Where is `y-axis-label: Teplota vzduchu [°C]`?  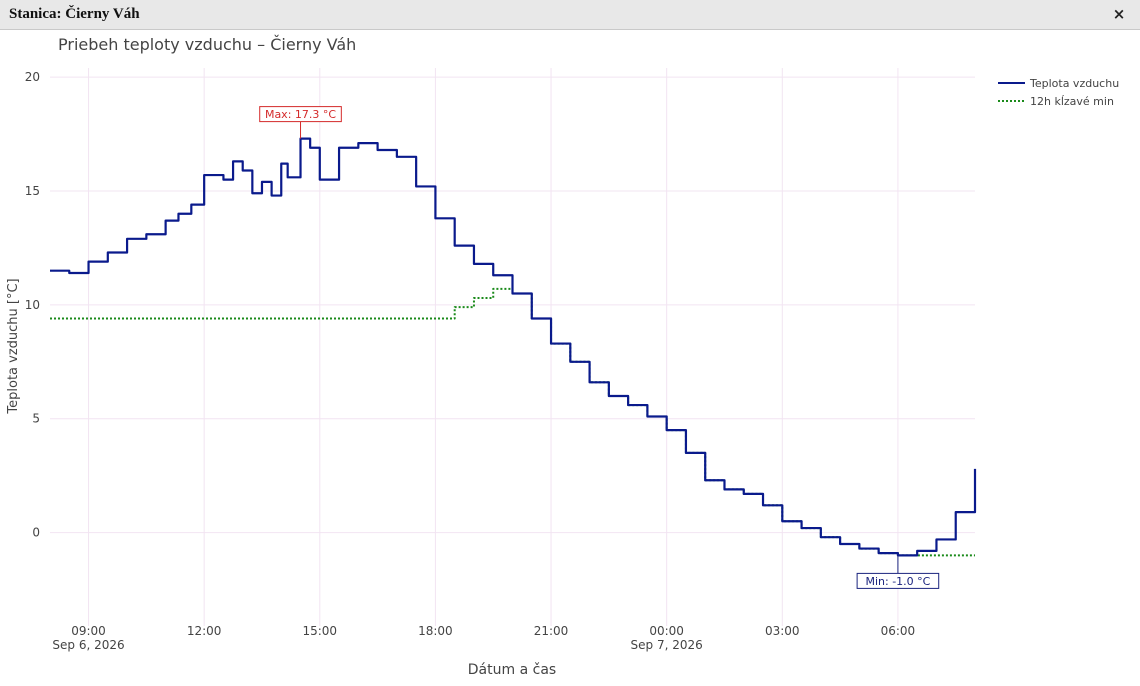
y-axis-label: Teplota vzduchu [°C] is located at coordinates (13, 346).